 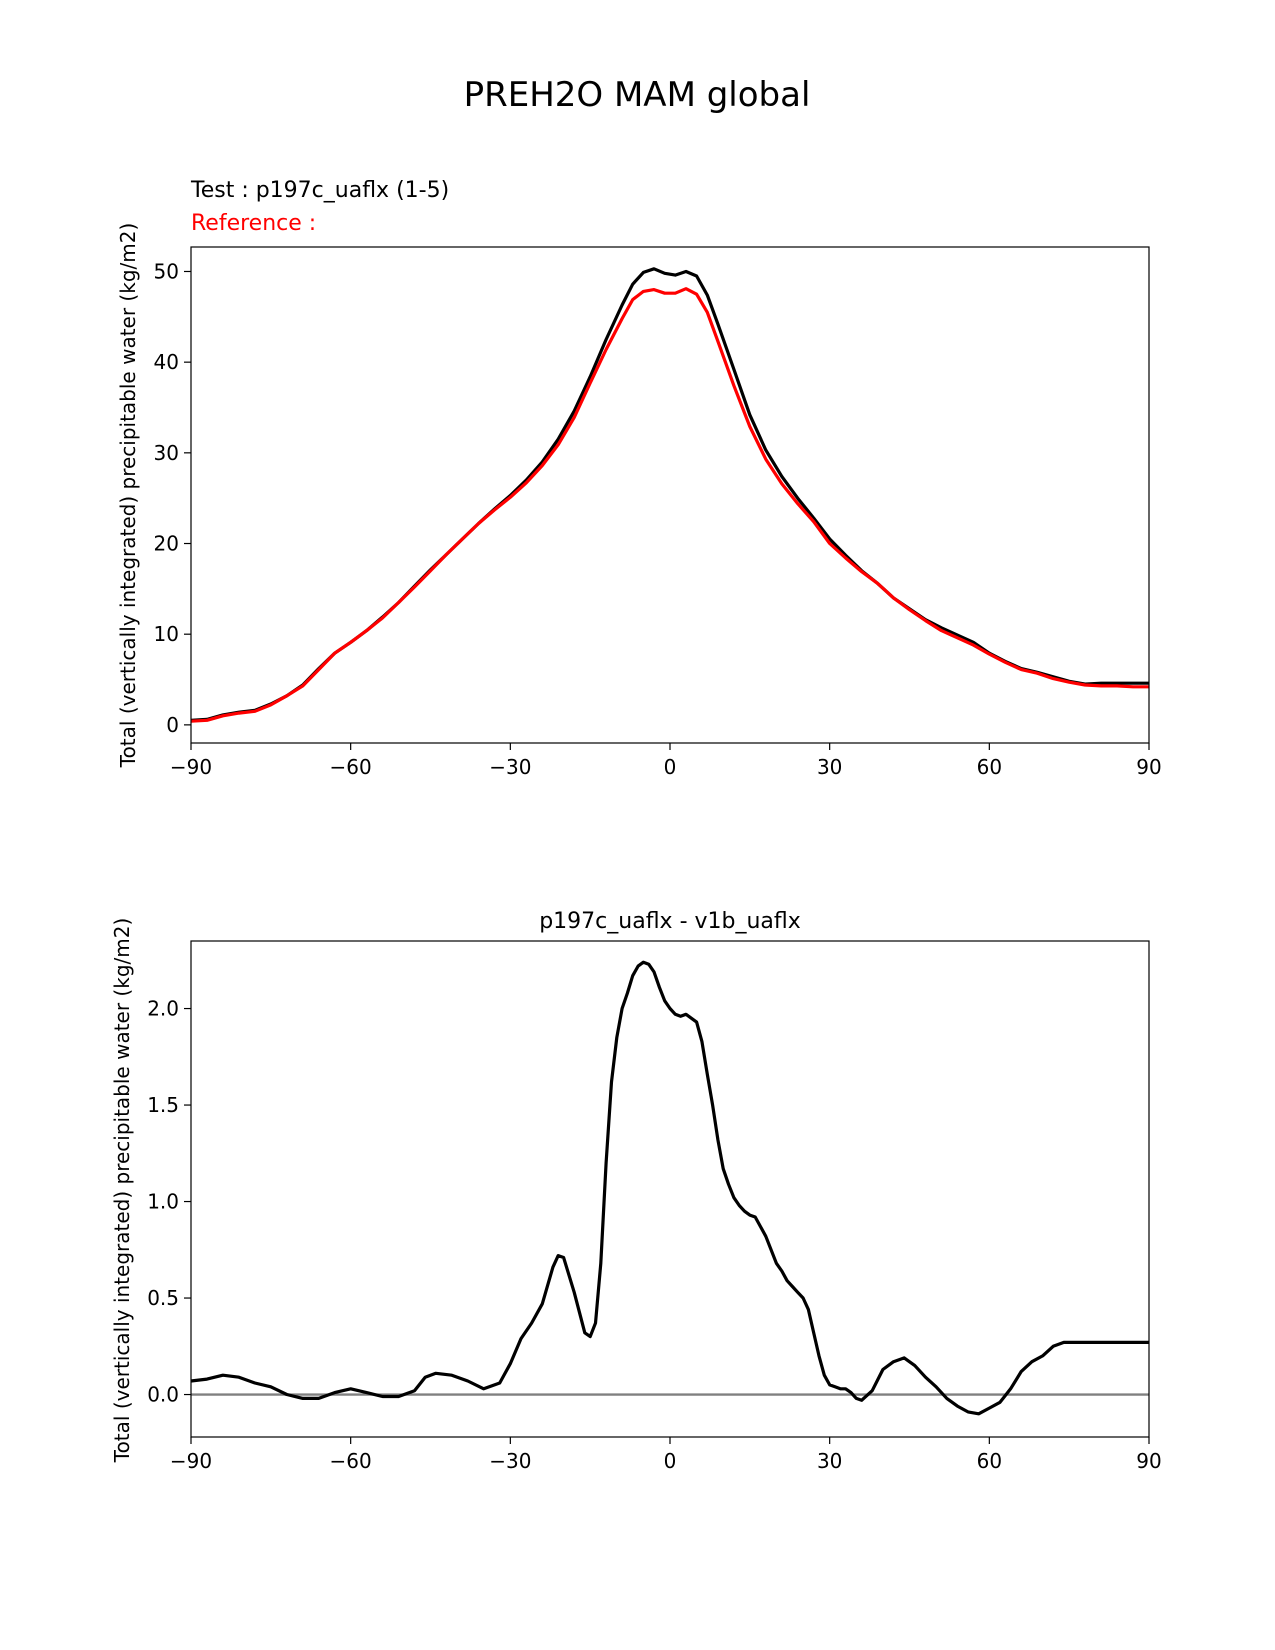 What do you see at coordinates (510, 767) in the screenshot?
I see `top-panel-x-tick-label: −30` at bounding box center [510, 767].